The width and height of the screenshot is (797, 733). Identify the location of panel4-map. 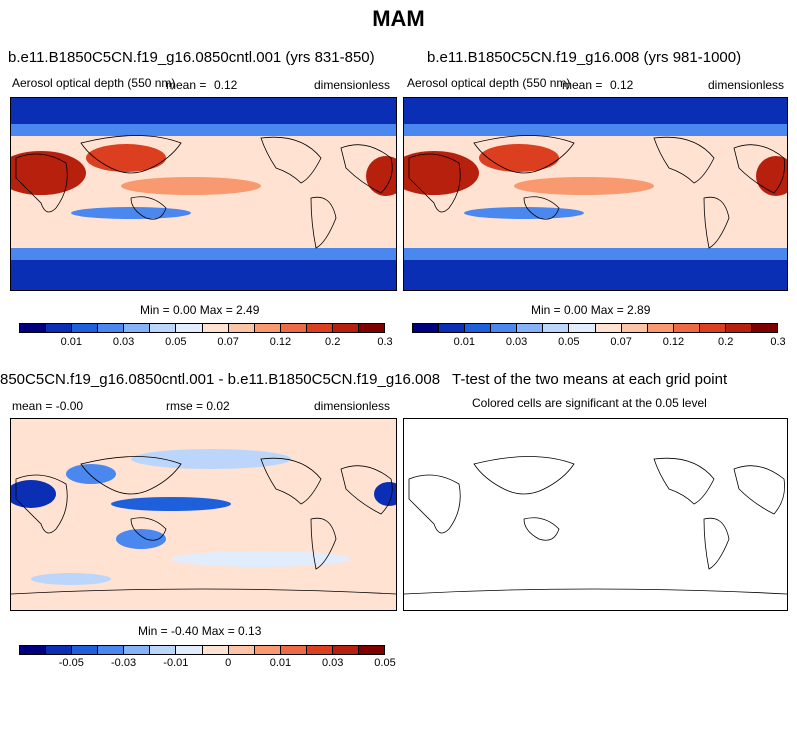
(595, 514).